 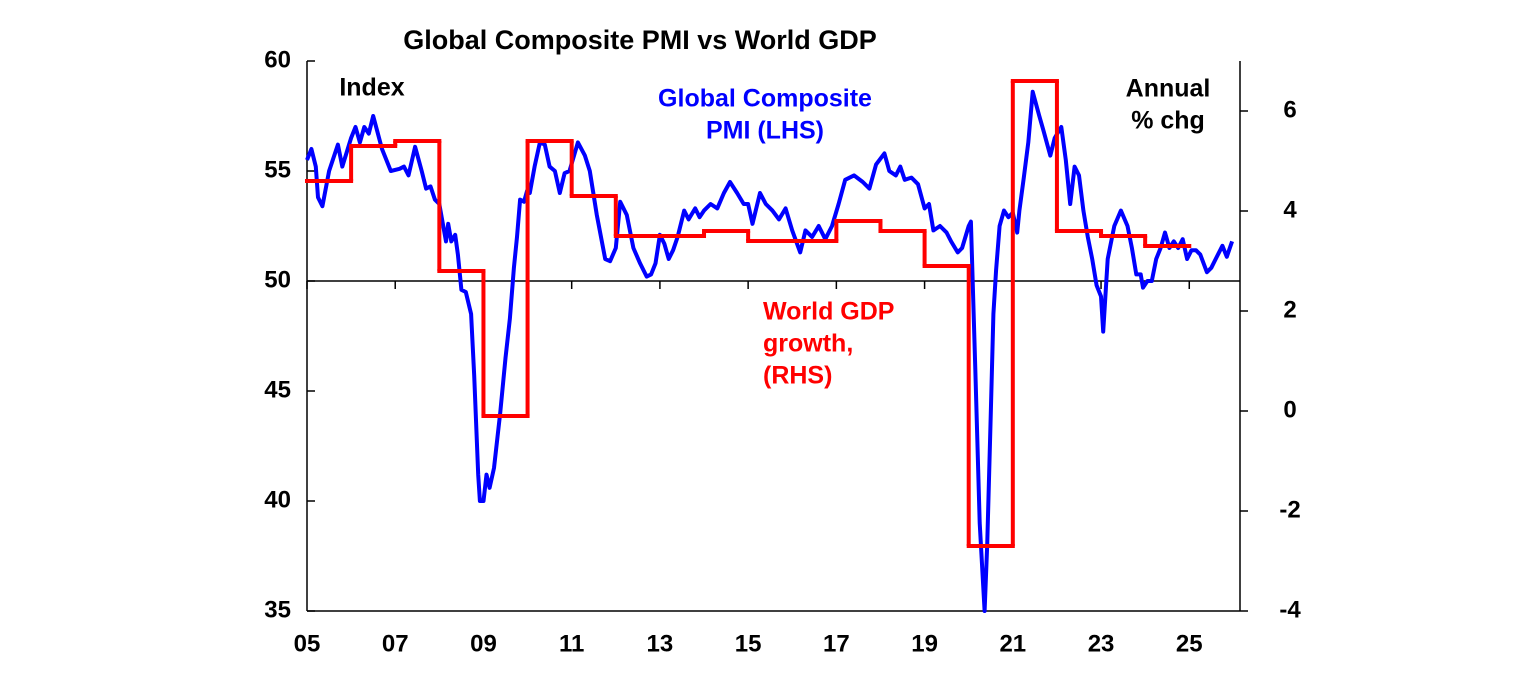 What do you see at coordinates (797, 376) in the screenshot?
I see `annotation: (RHS)` at bounding box center [797, 376].